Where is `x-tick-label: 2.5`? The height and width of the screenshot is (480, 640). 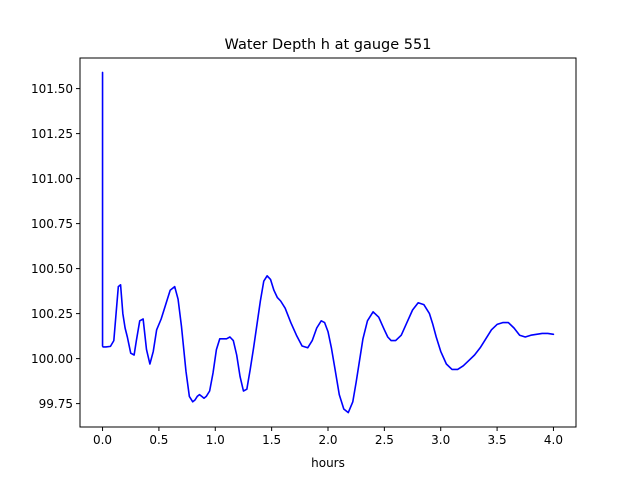 x-tick-label: 2.5 is located at coordinates (384, 440).